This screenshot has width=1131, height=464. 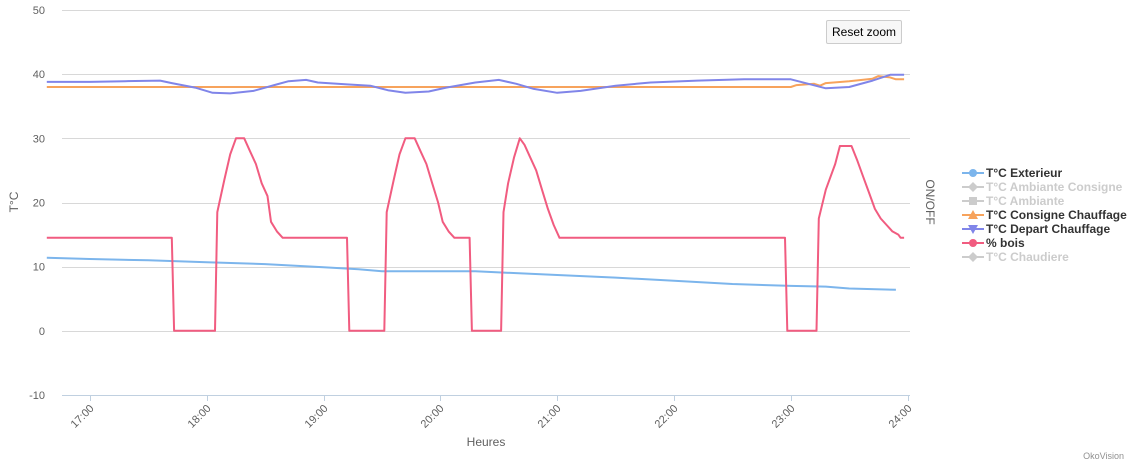 What do you see at coordinates (667, 417) in the screenshot?
I see `x-tick-label: 22:00` at bounding box center [667, 417].